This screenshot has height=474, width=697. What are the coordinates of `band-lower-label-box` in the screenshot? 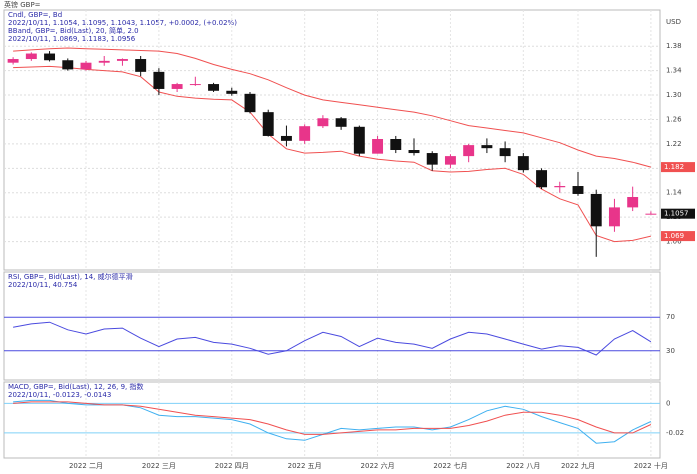 It's located at (678, 236).